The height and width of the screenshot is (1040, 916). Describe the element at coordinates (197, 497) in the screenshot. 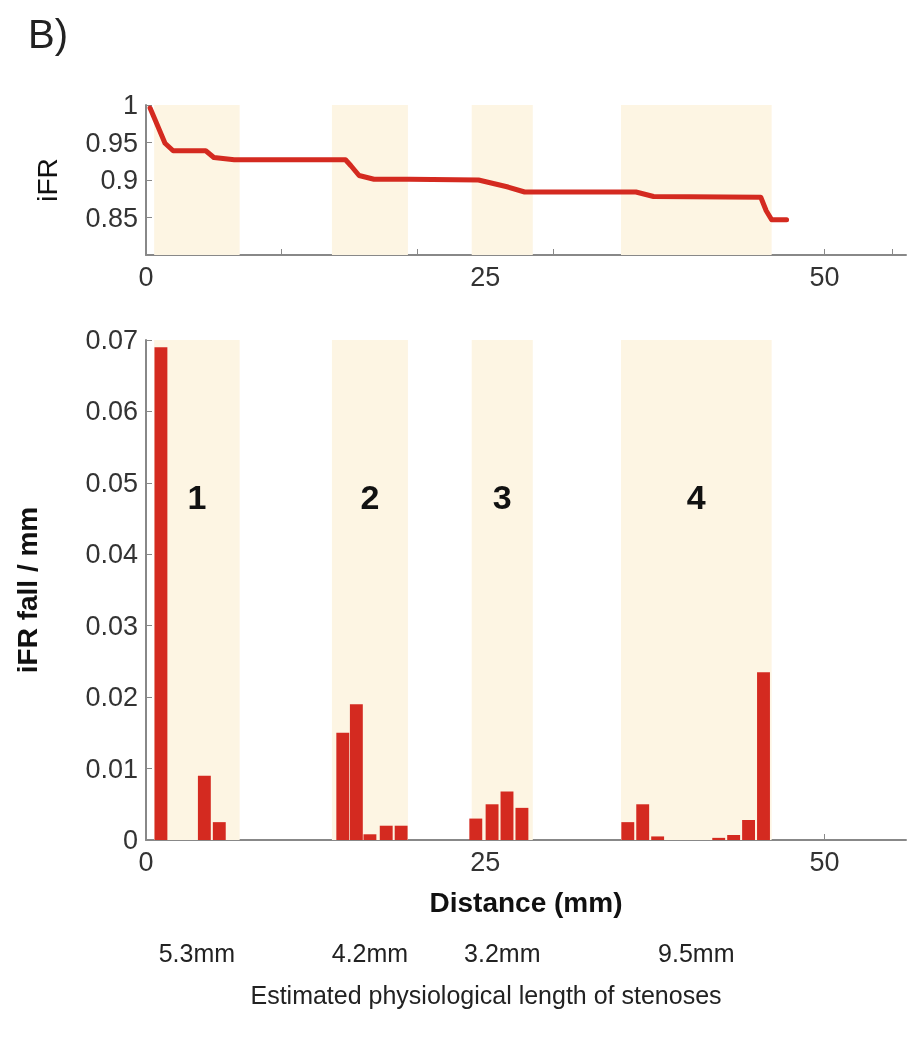

I see `band-label: 1` at that location.